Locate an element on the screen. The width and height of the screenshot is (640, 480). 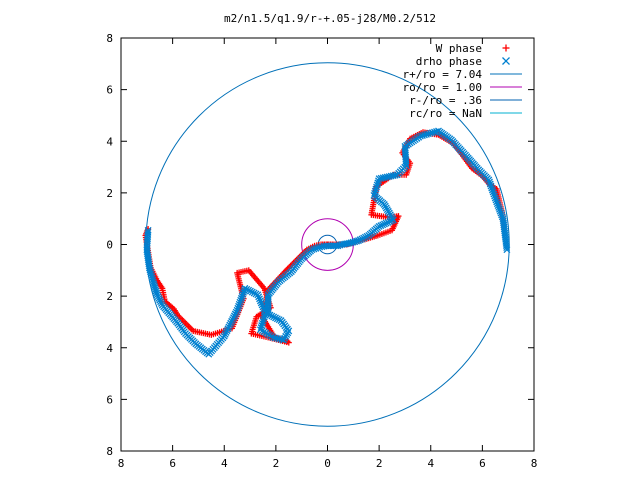
y-tick-label: 6 is located at coordinates (109, 90).